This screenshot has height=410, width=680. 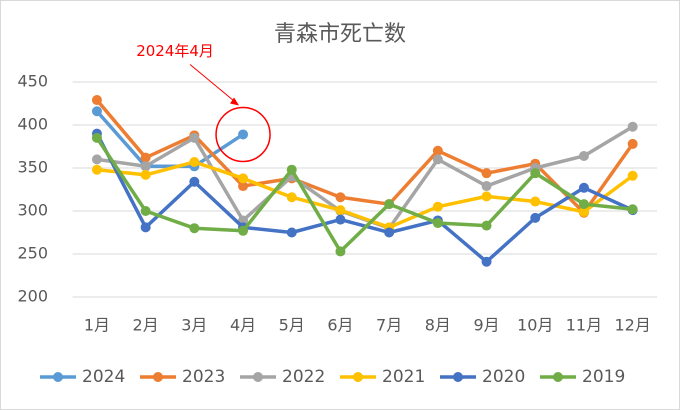 I want to click on x-tick-label: 11月, so click(x=584, y=325).